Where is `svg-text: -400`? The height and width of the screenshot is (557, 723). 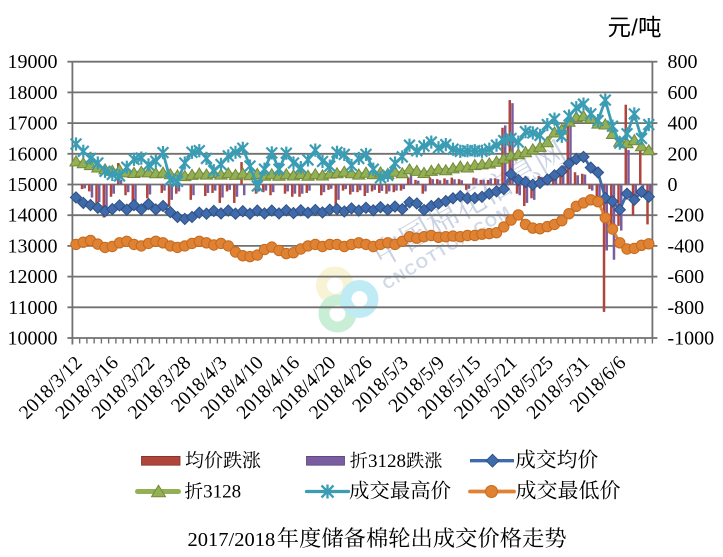 svg-text: -400 is located at coordinates (686, 246).